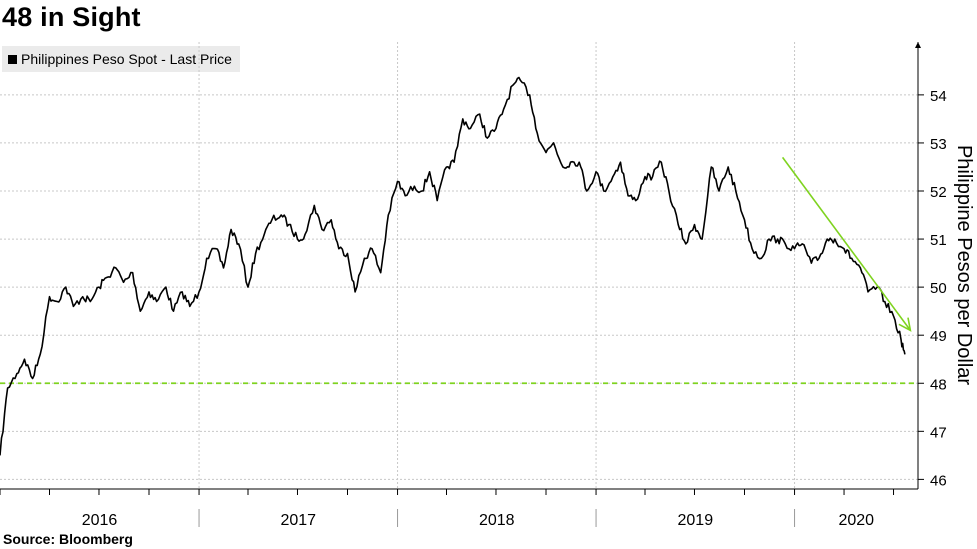  What do you see at coordinates (931, 265) in the screenshot?
I see `y-axis: 46 47 48 49 50 51 52 53 54` at bounding box center [931, 265].